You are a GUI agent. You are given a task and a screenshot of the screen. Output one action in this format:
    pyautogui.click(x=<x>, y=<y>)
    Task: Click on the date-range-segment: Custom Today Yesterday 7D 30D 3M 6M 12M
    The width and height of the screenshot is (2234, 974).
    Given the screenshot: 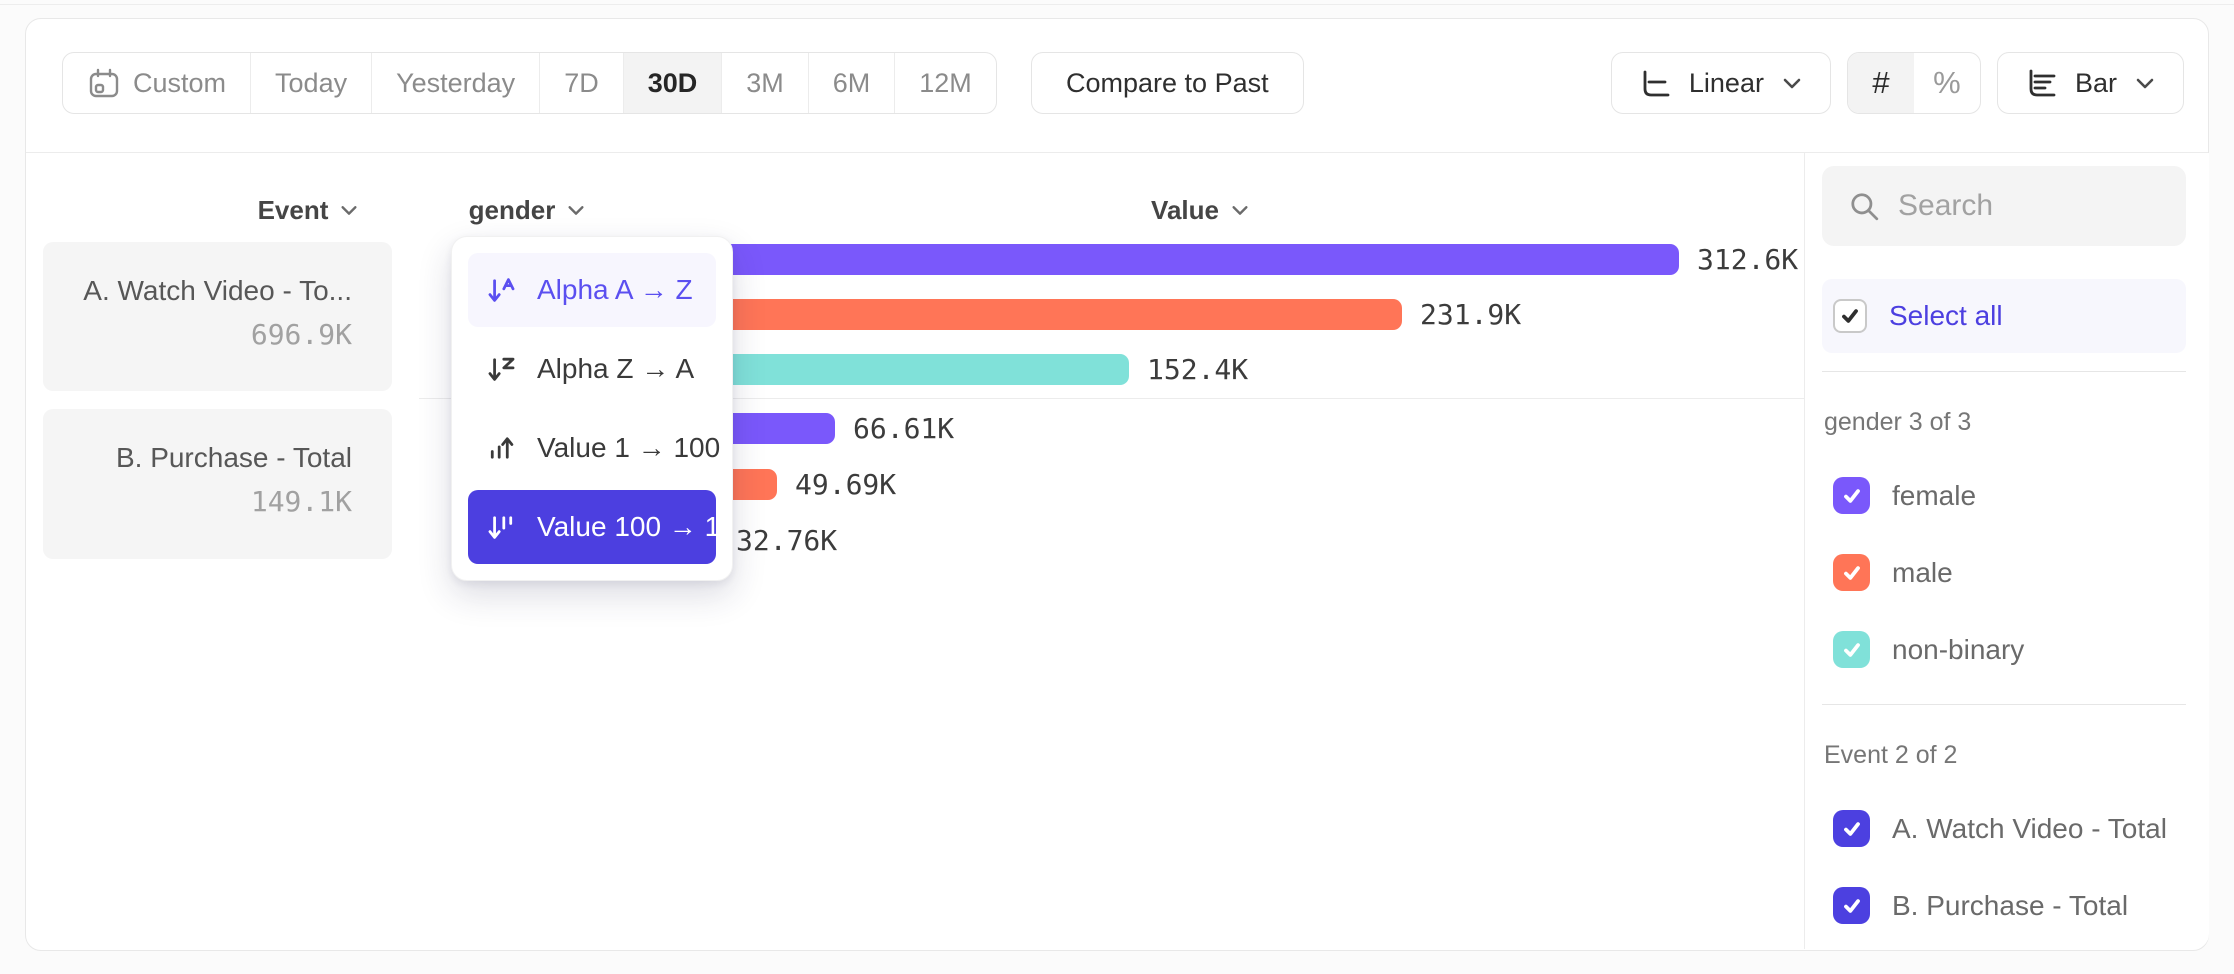 What is the action you would take?
    pyautogui.click(x=529, y=83)
    